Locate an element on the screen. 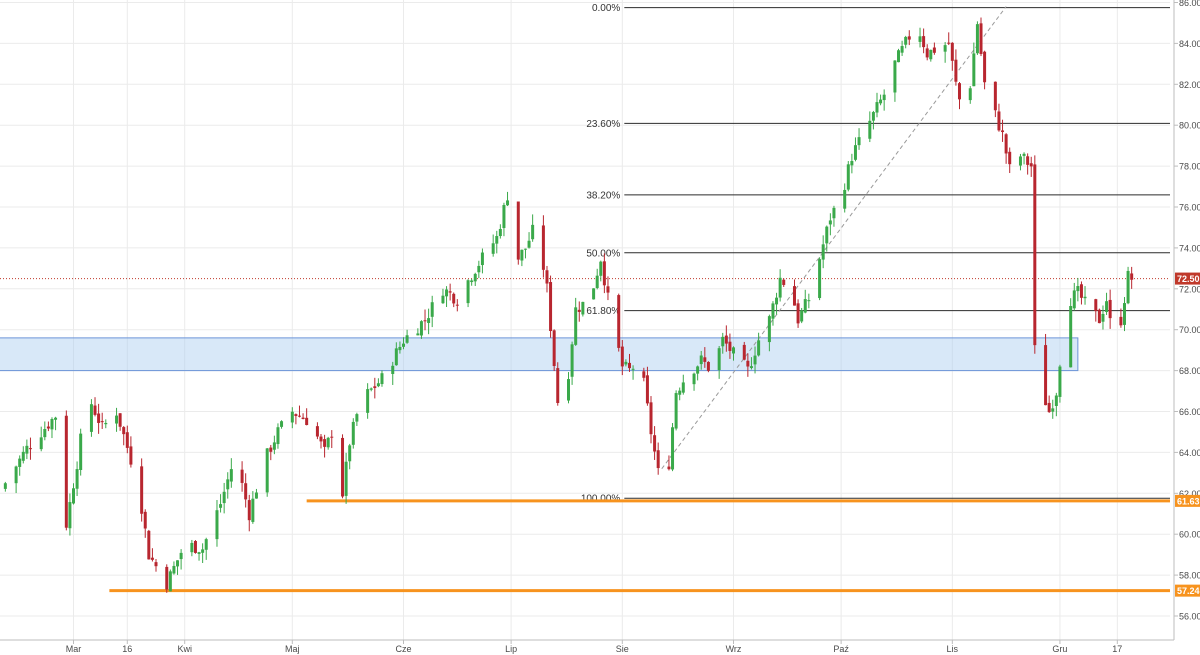  x-tick-label: Gru is located at coordinates (1059, 649).